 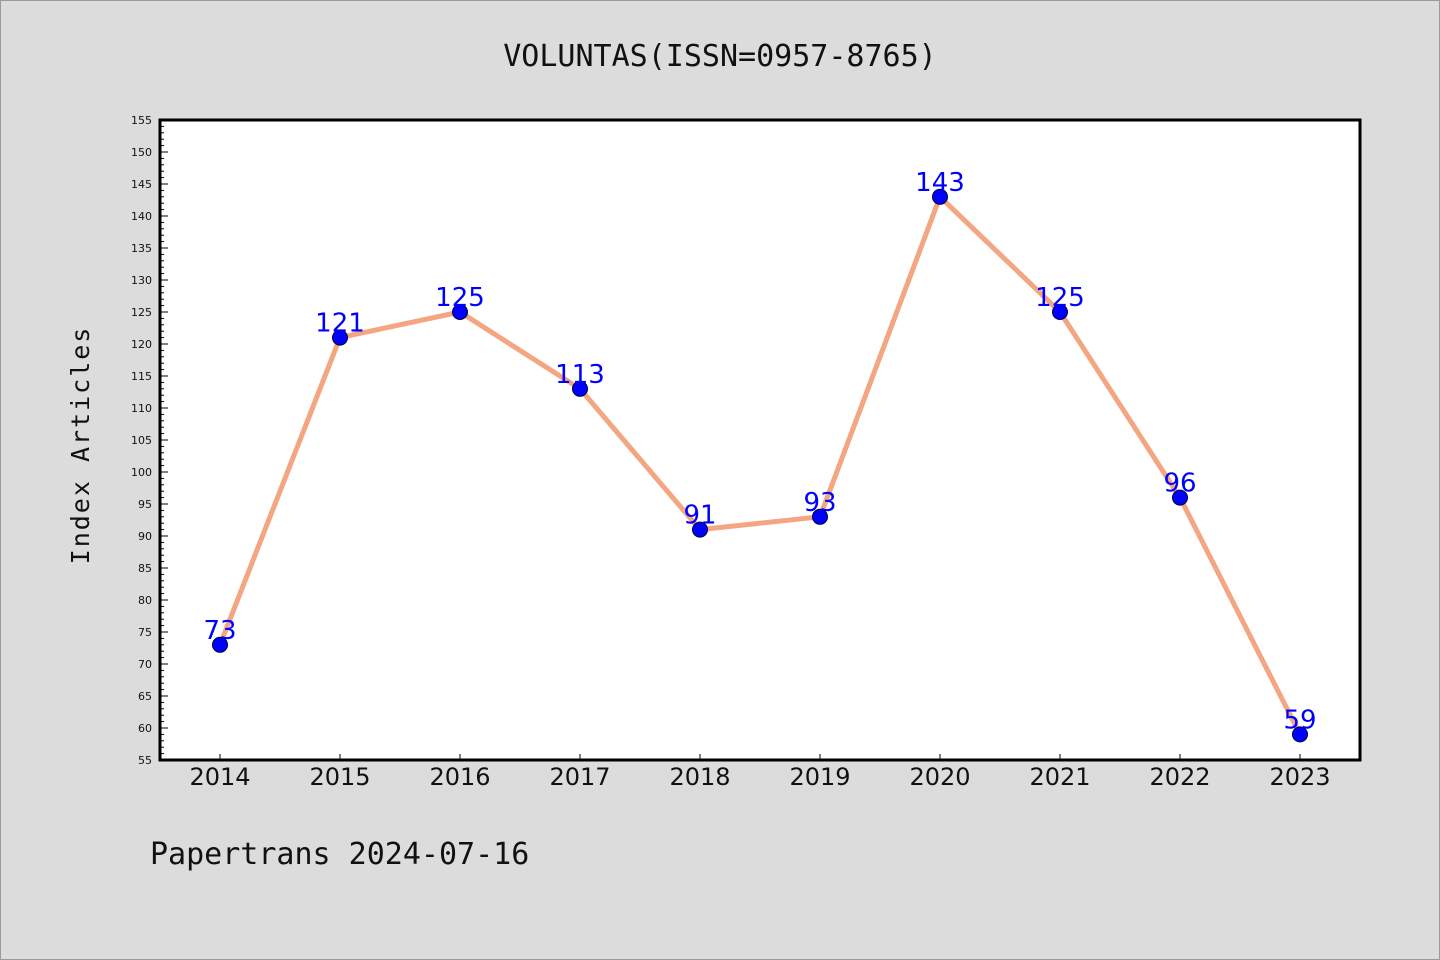 What do you see at coordinates (141, 408) in the screenshot?
I see `y-tick-label: 110` at bounding box center [141, 408].